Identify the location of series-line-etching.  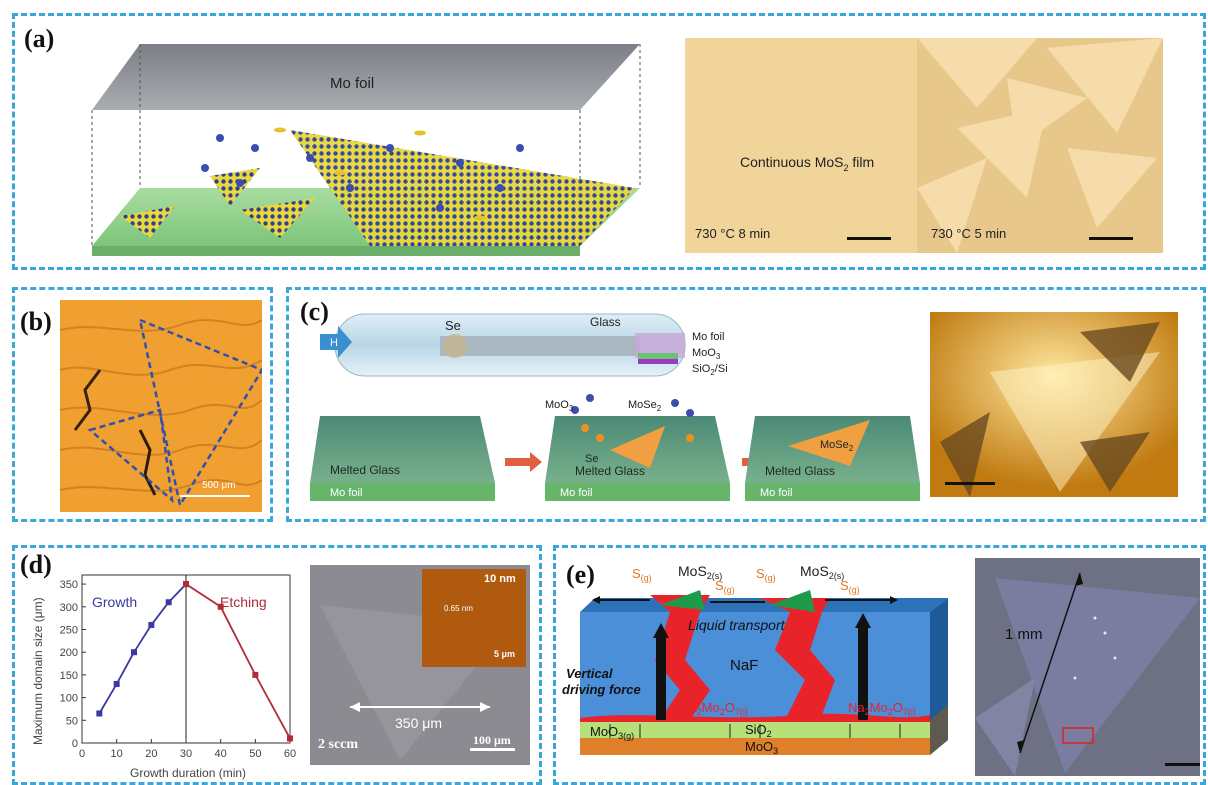
(238, 661).